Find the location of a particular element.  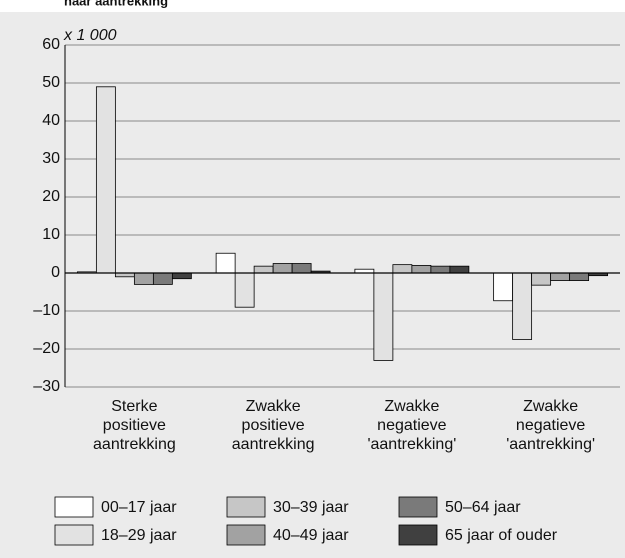

y-tick-label: 10 is located at coordinates (51, 234).